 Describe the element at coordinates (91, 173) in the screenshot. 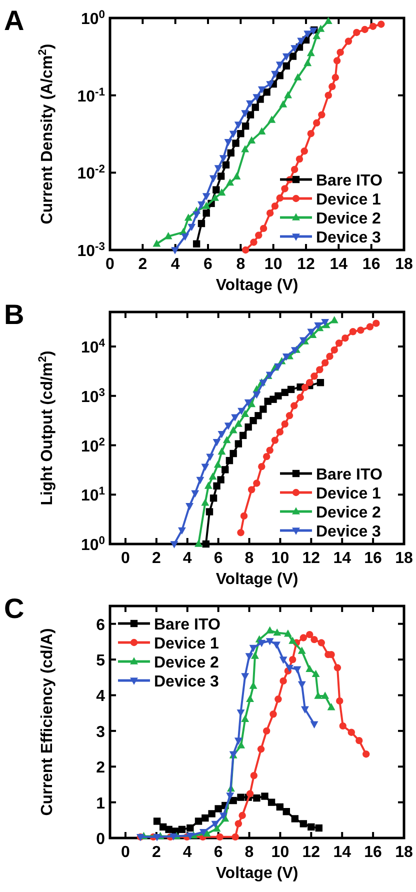

I see `y-tick-label: 10$^{-2}$` at that location.